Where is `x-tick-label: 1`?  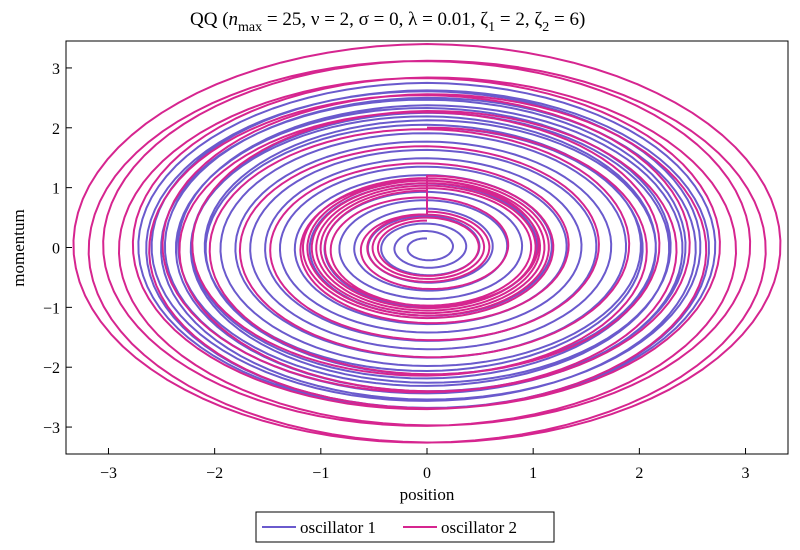
x-tick-label: 1 is located at coordinates (533, 473).